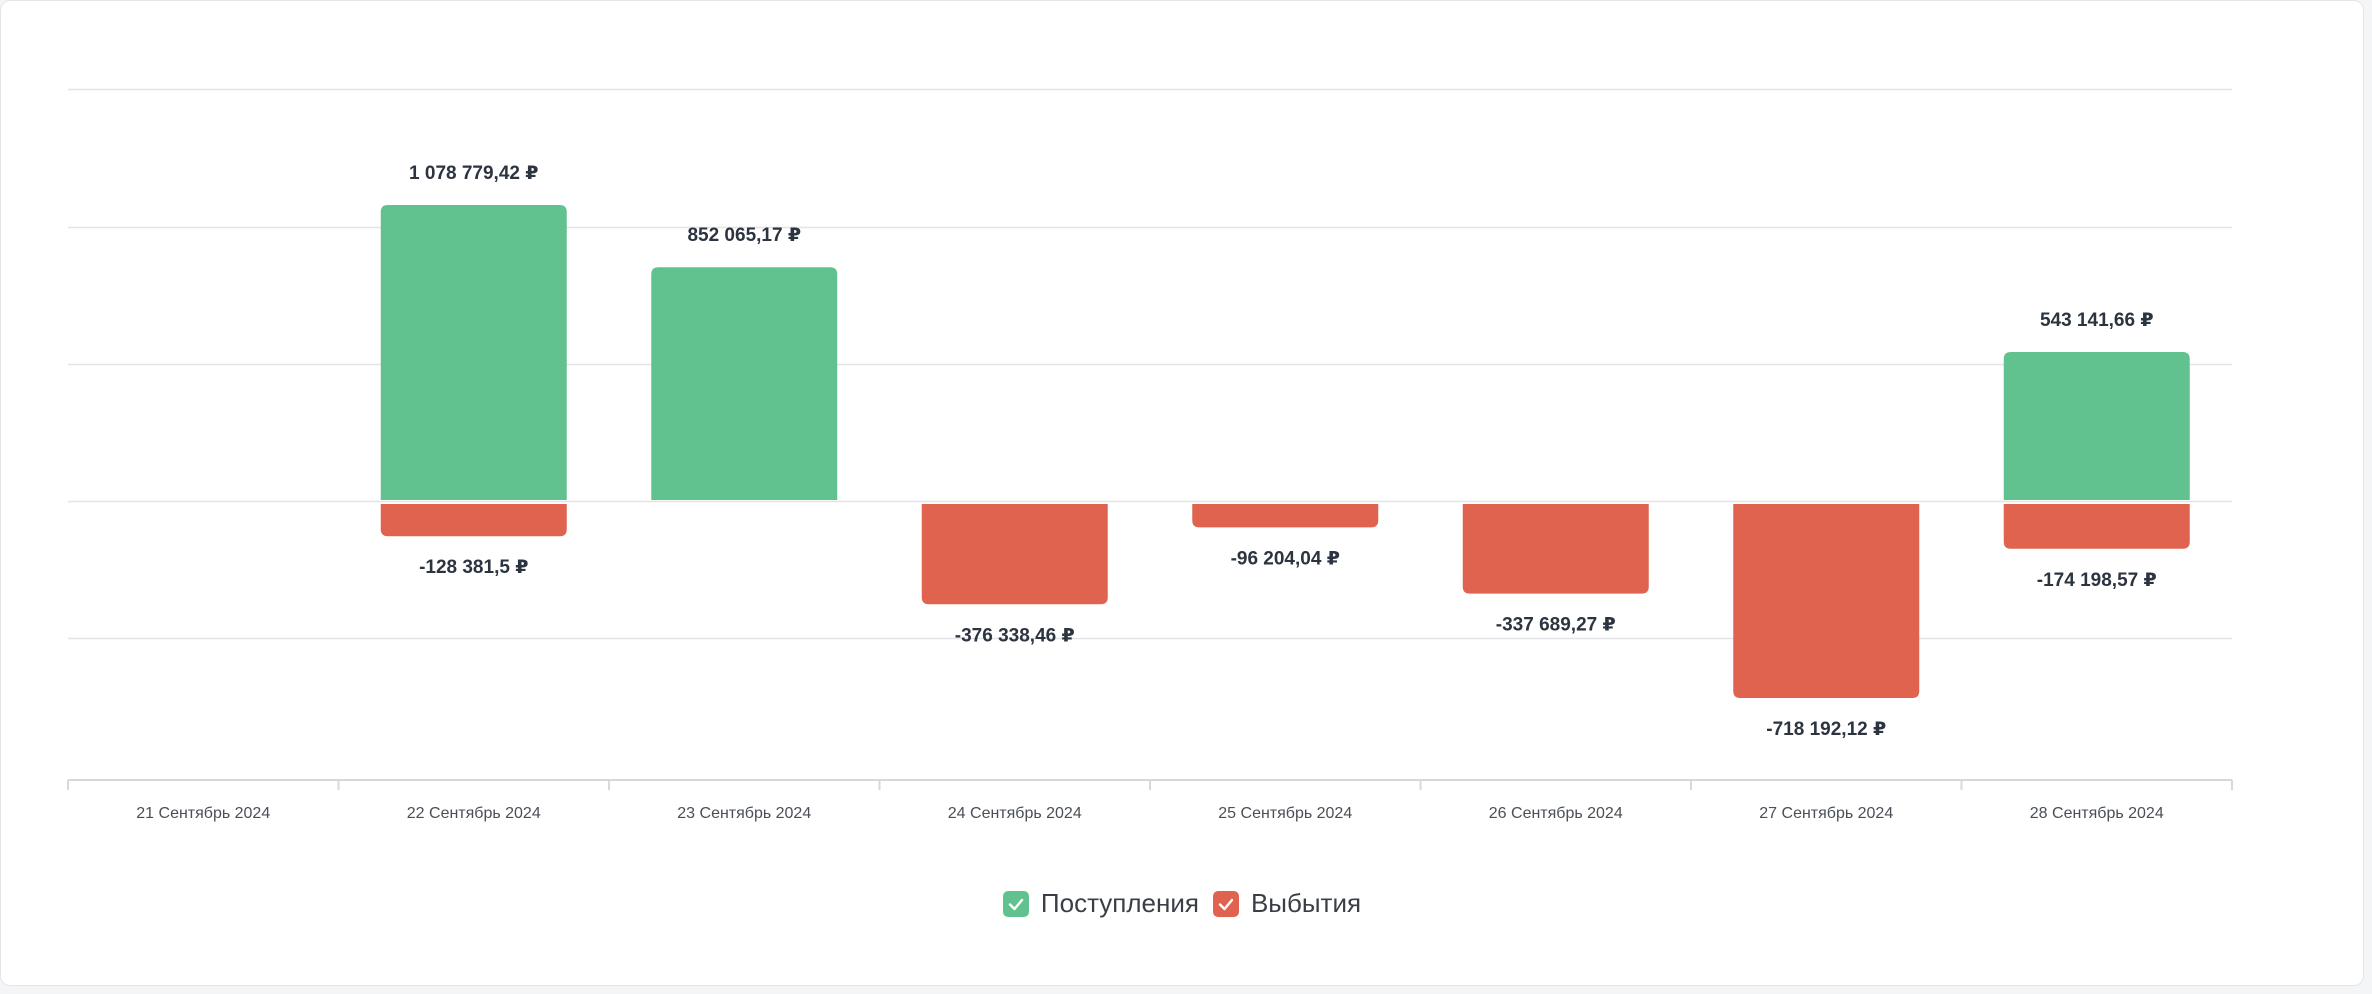 The height and width of the screenshot is (994, 2372). I want to click on legend-label-income: Поступления, so click(1119, 903).